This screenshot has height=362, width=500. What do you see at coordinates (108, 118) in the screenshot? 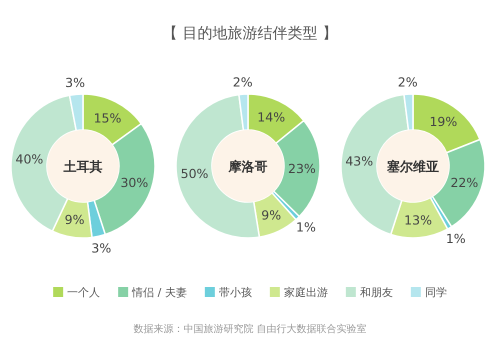
I see `data-label: 15%` at bounding box center [108, 118].